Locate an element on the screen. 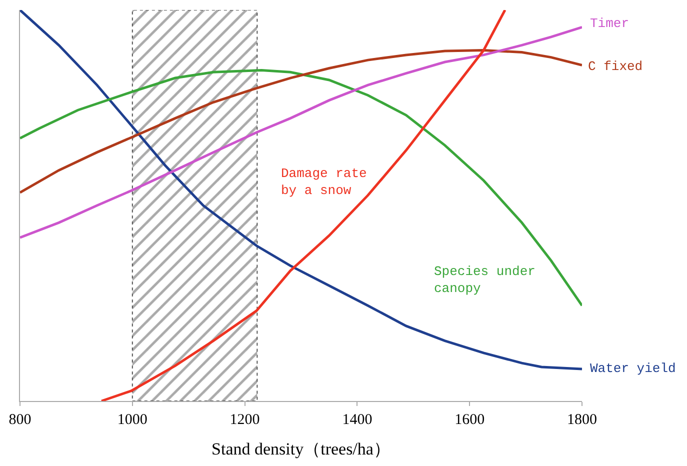 The image size is (687, 466). x-tick-label: 1200 is located at coordinates (245, 420).